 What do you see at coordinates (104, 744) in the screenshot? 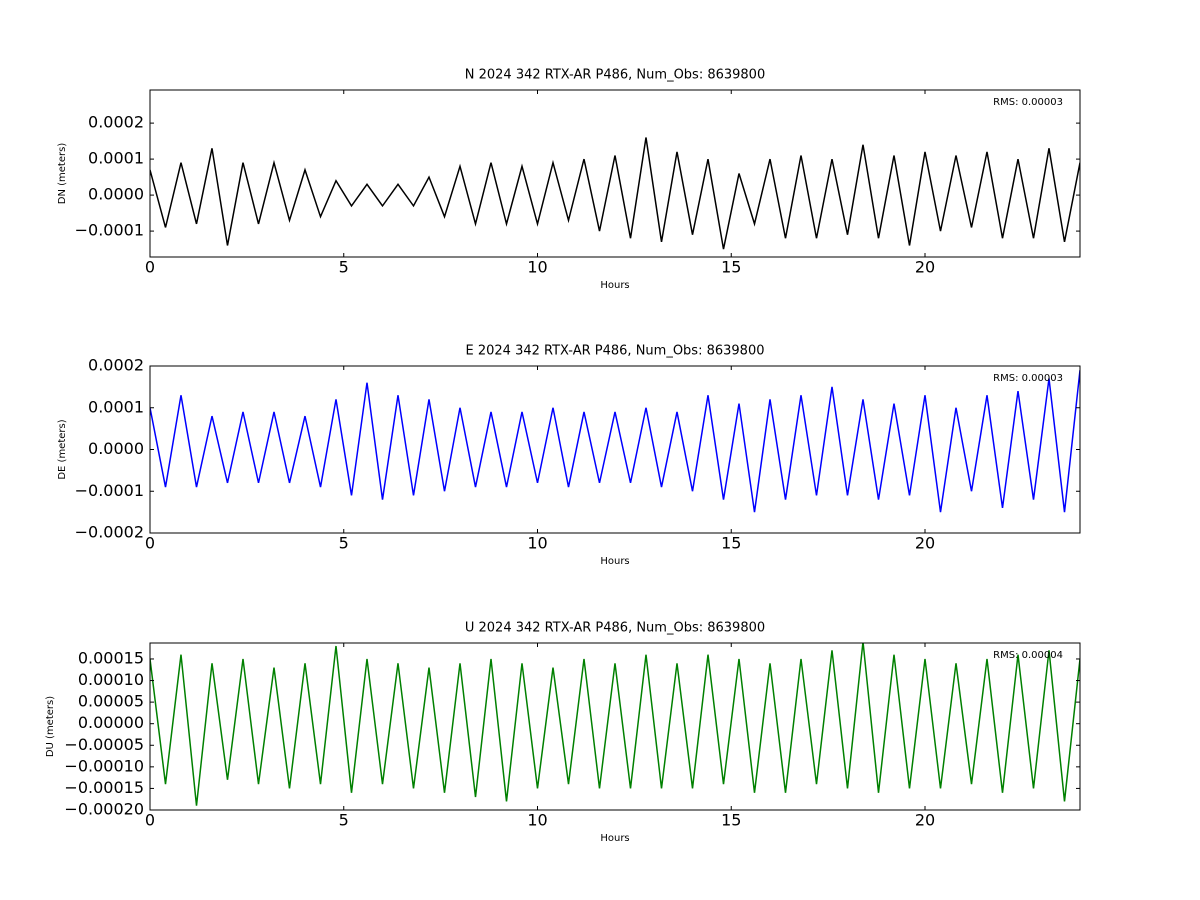
I see `y-tick-label: −0.00005` at bounding box center [104, 744].